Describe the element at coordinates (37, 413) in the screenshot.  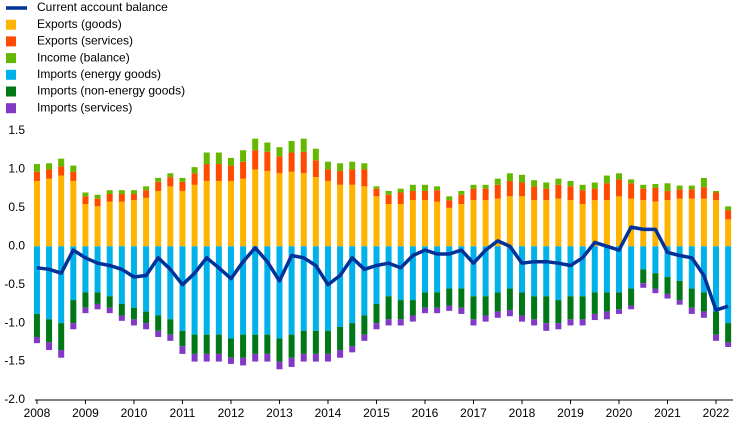
I see `x-tick-label: 2008` at that location.